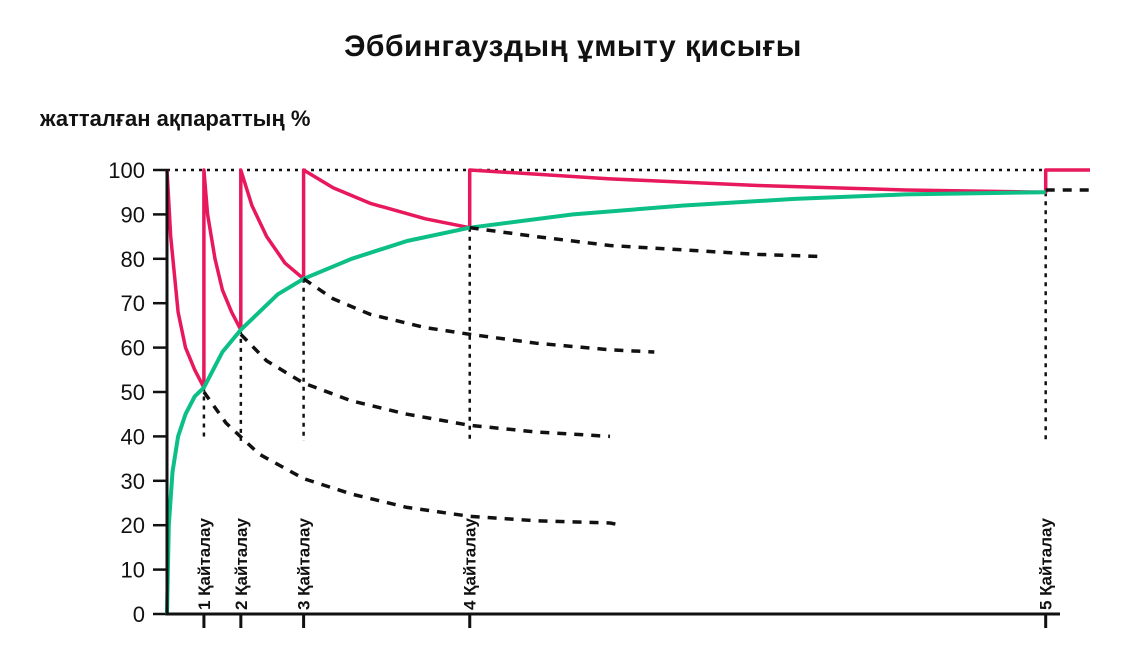  I want to click on repetition-label: 1 Қайталау, so click(204, 564).